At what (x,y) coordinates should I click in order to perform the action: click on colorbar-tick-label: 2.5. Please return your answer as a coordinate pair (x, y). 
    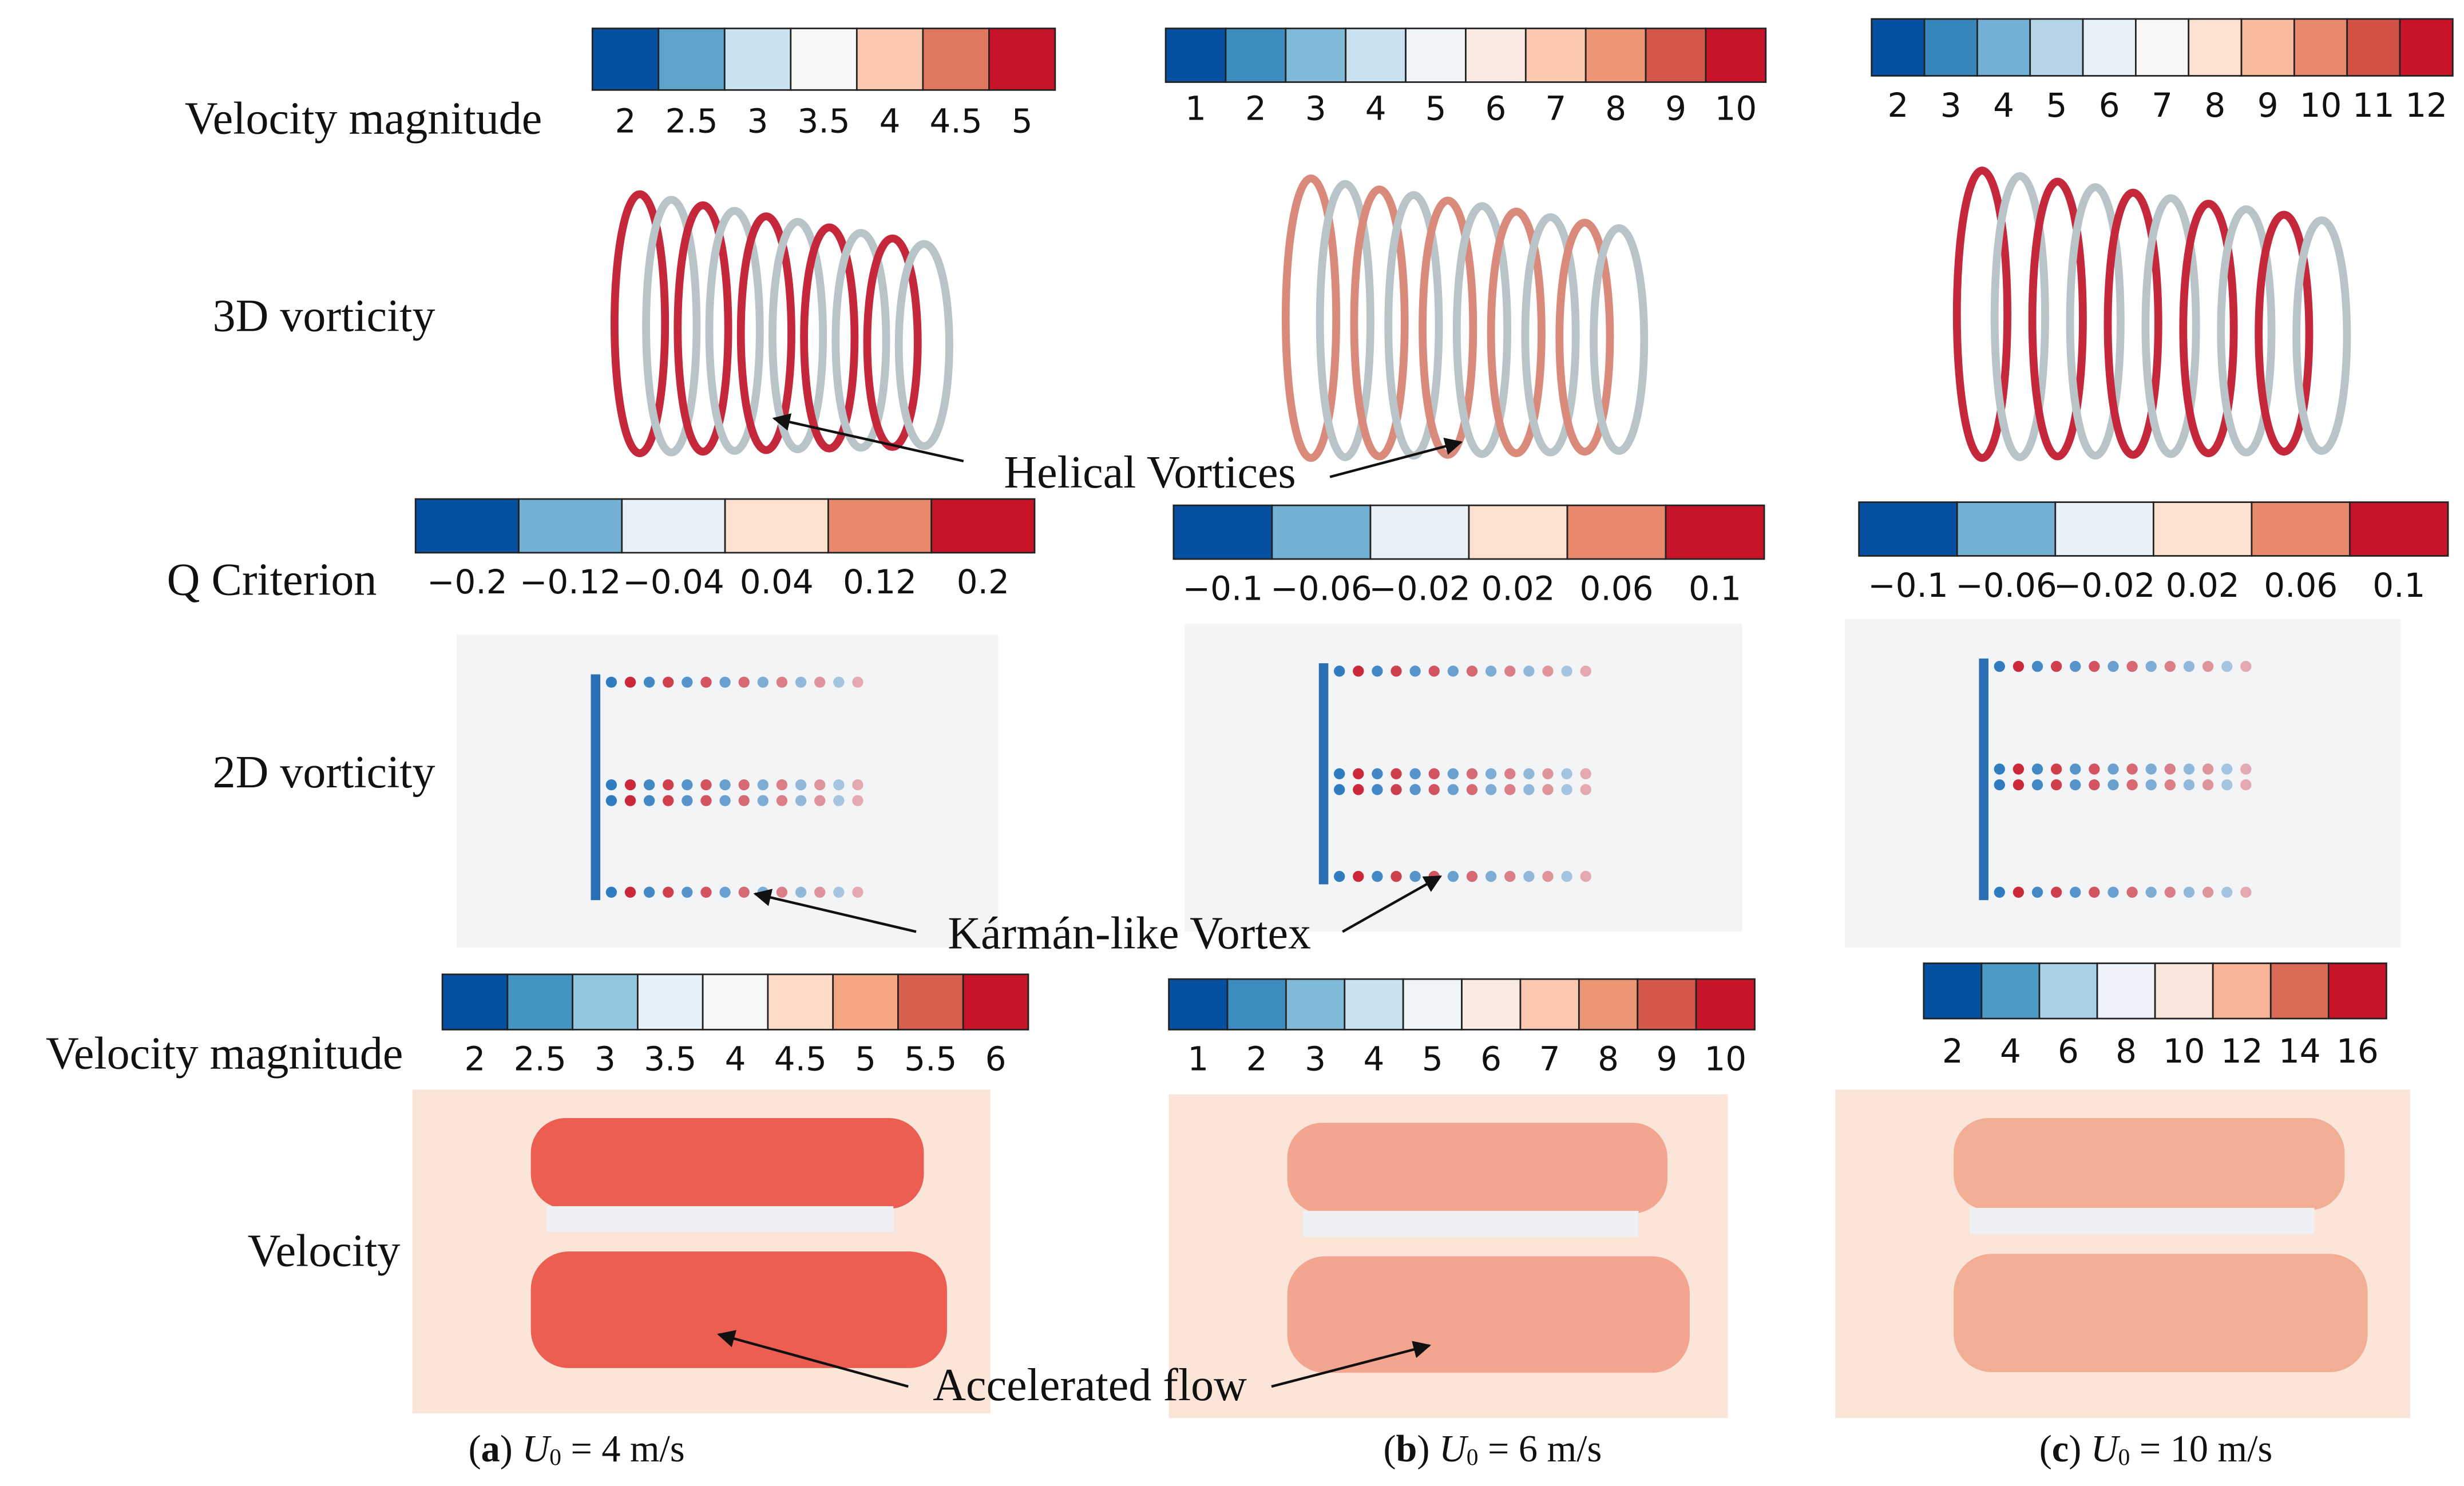
    Looking at the image, I should click on (691, 120).